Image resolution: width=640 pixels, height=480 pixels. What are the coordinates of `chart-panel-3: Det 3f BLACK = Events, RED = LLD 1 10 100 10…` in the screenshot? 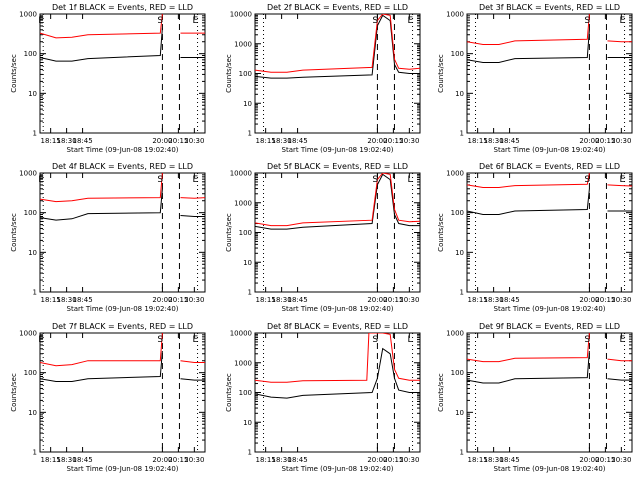 It's located at (535, 78).